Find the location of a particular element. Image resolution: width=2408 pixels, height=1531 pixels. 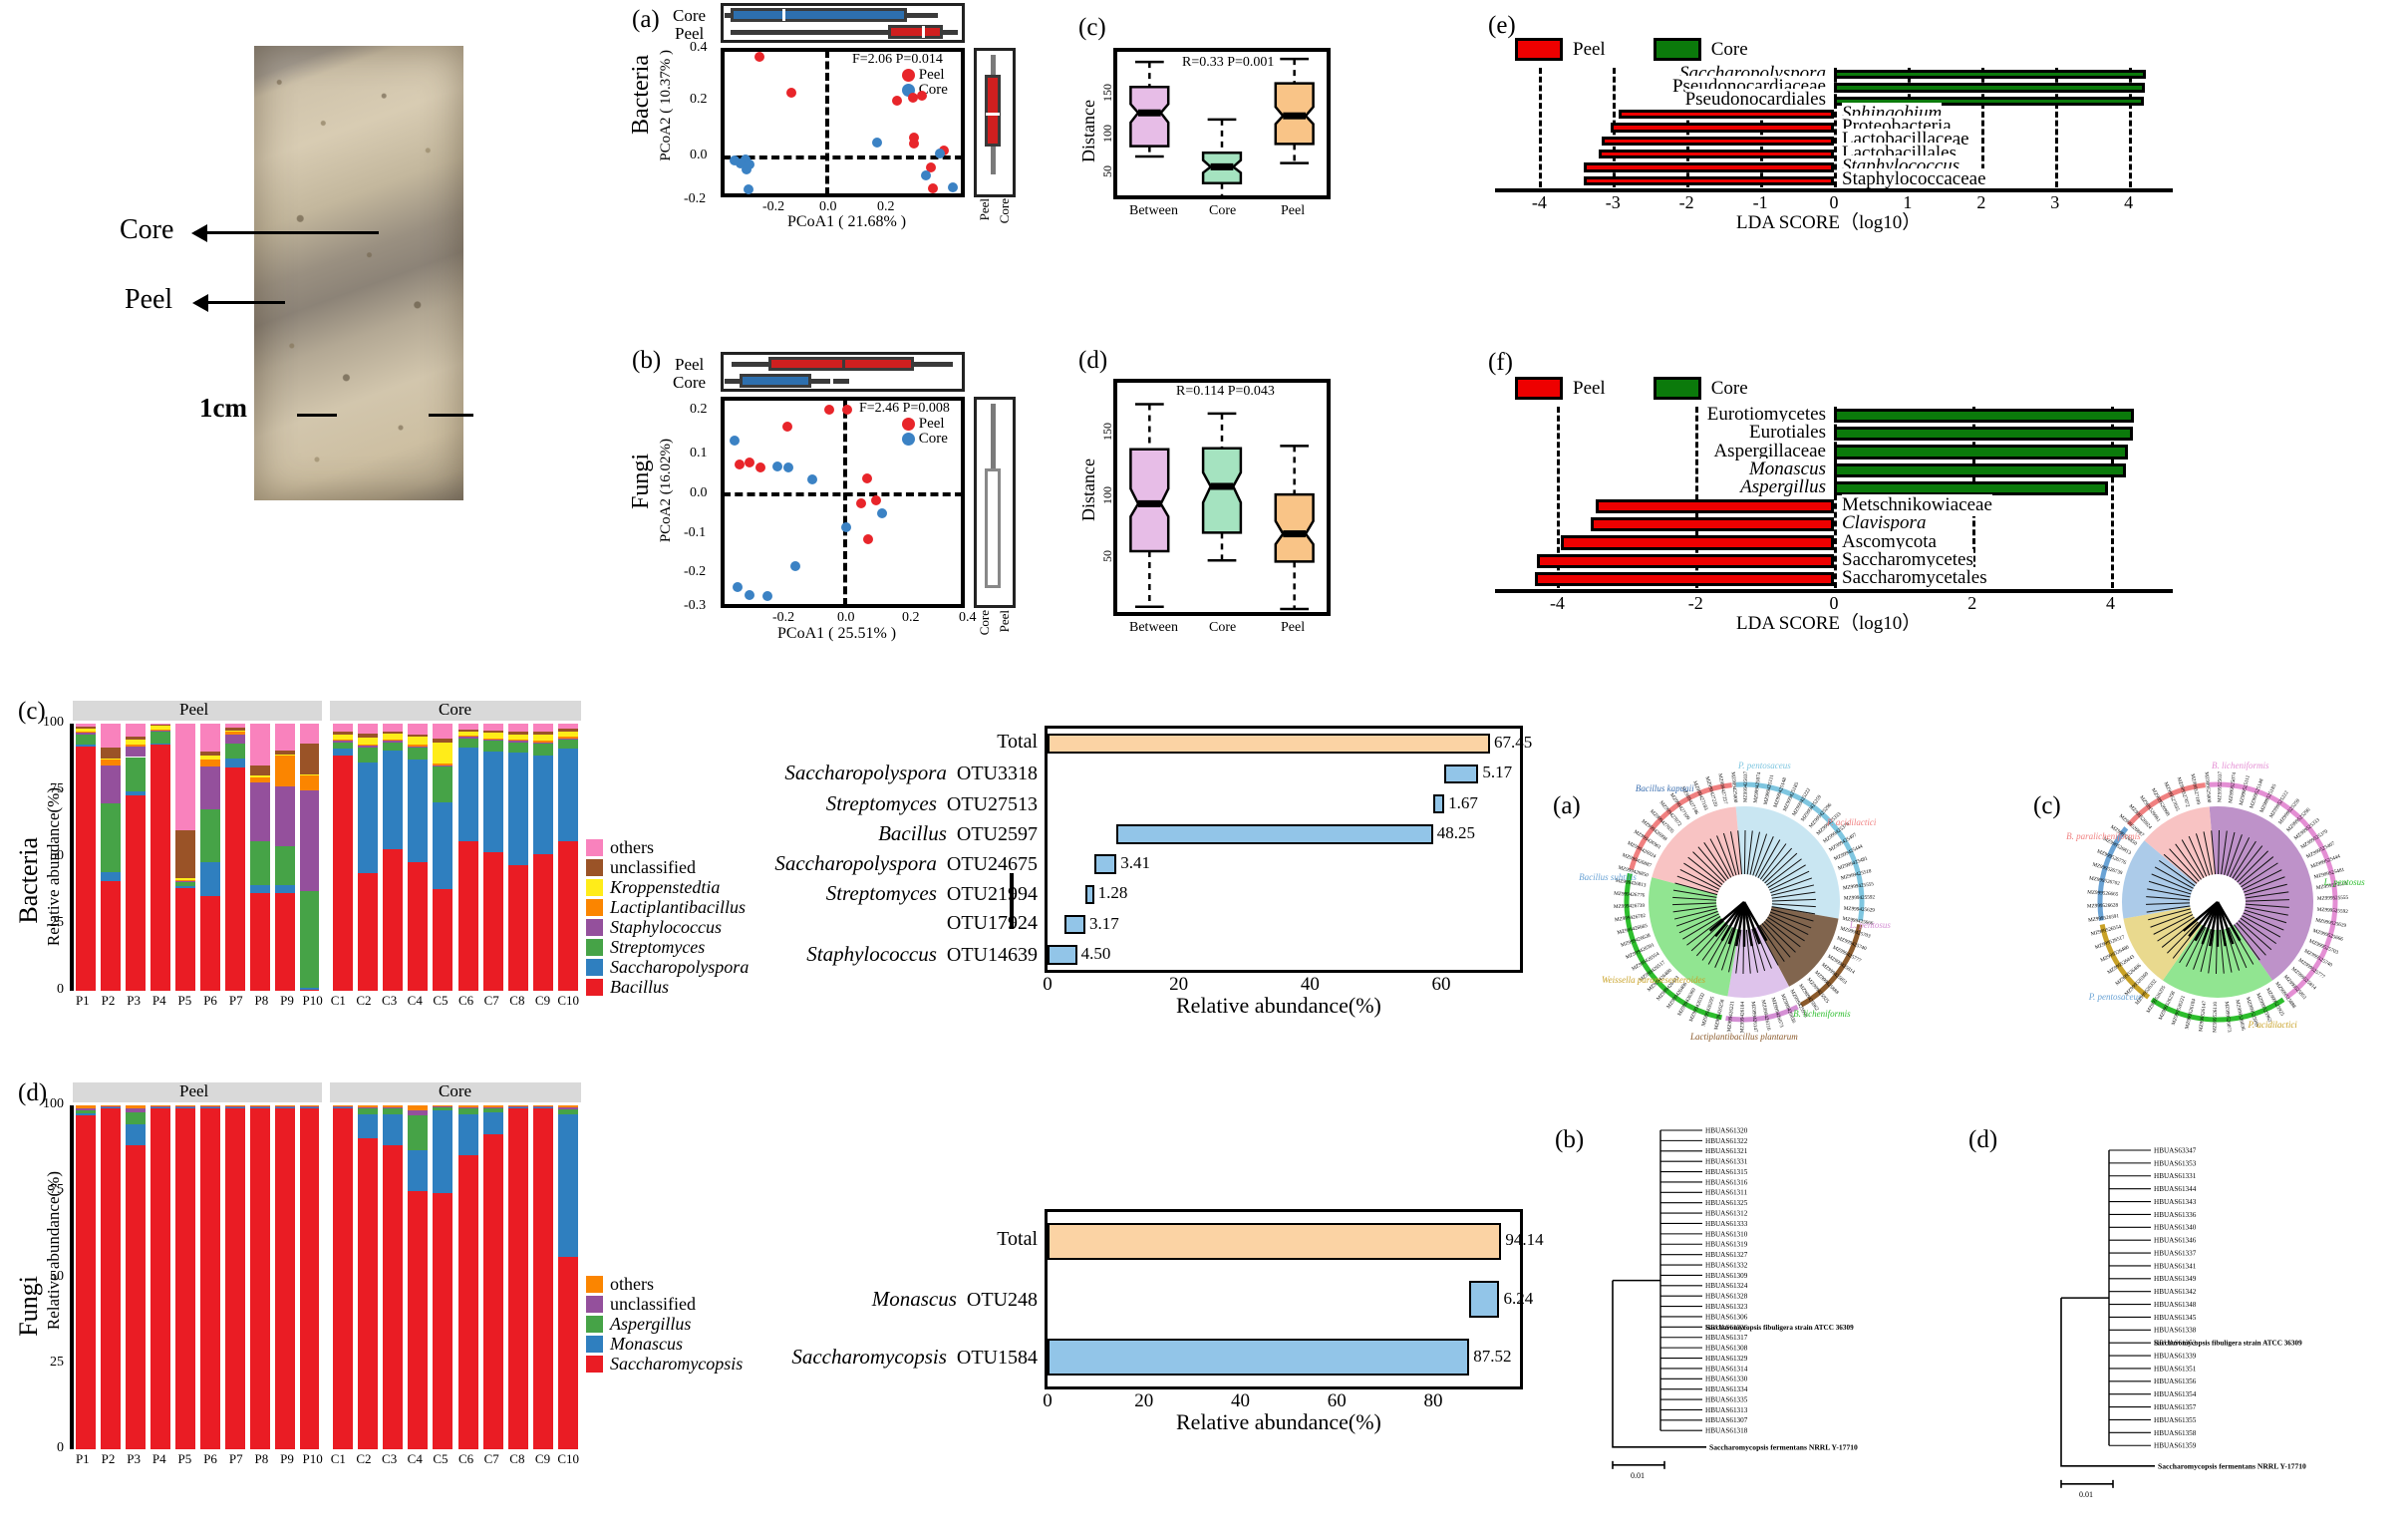

legend-label: unclassified is located at coordinates (653, 1303).